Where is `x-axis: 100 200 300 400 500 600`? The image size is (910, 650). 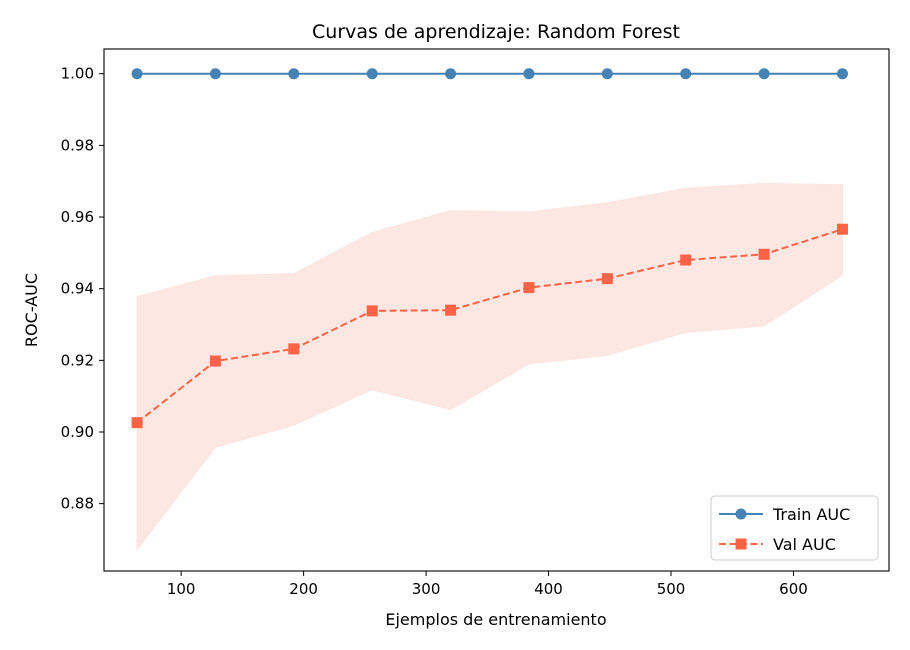 x-axis: 100 200 300 400 500 600 is located at coordinates (487, 584).